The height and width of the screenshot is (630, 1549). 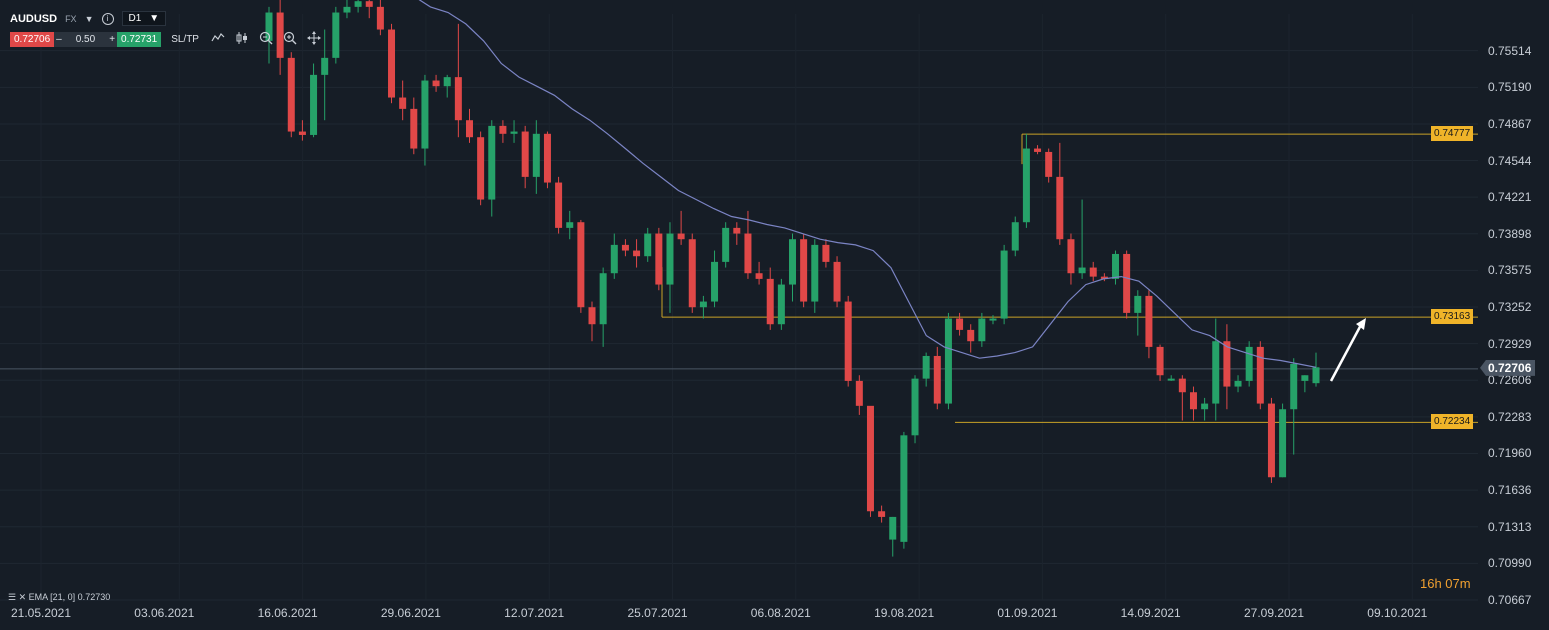 What do you see at coordinates (135, 18) in the screenshot?
I see `timeframe-value: D1` at bounding box center [135, 18].